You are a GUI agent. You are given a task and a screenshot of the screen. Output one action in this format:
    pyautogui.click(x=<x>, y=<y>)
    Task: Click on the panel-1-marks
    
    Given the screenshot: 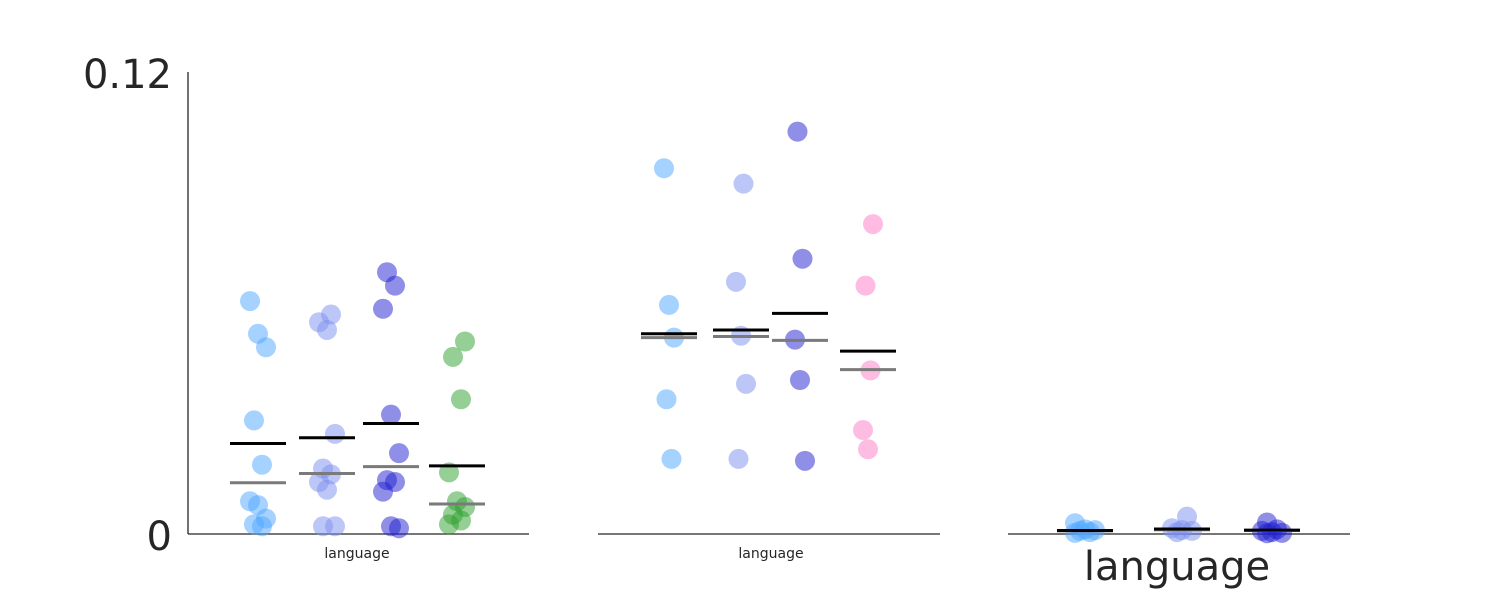 What is the action you would take?
    pyautogui.click(x=357, y=400)
    